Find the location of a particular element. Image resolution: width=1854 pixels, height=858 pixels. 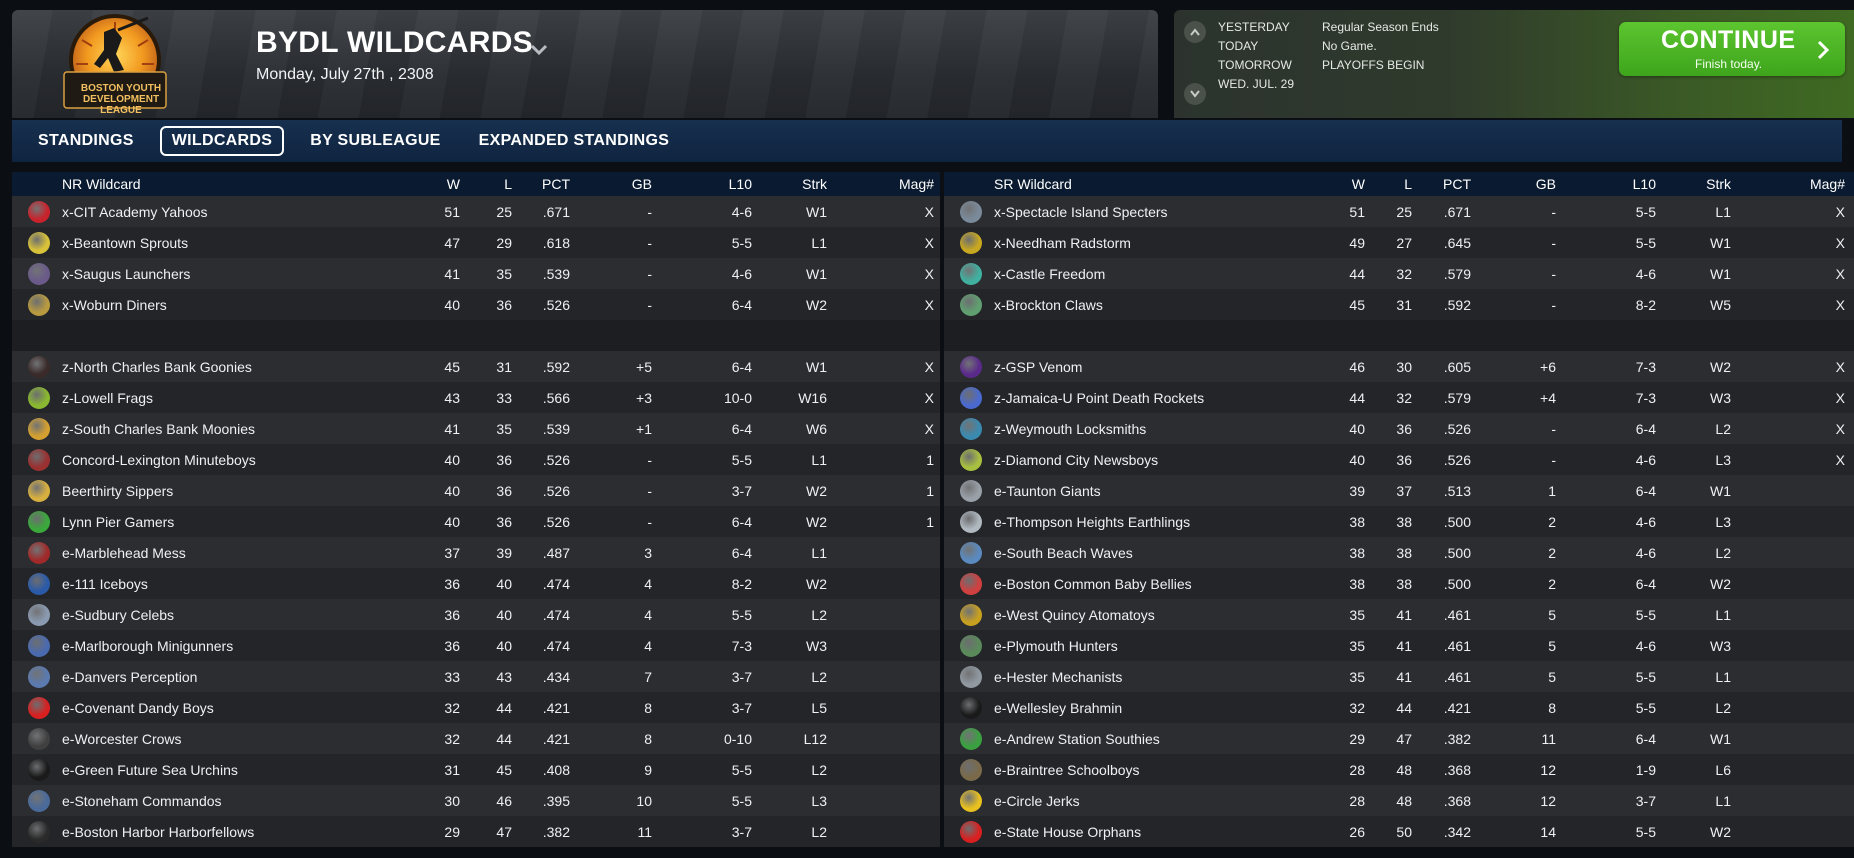

team-name: z-Jamaica-U Point Death Rockets is located at coordinates (1099, 397).